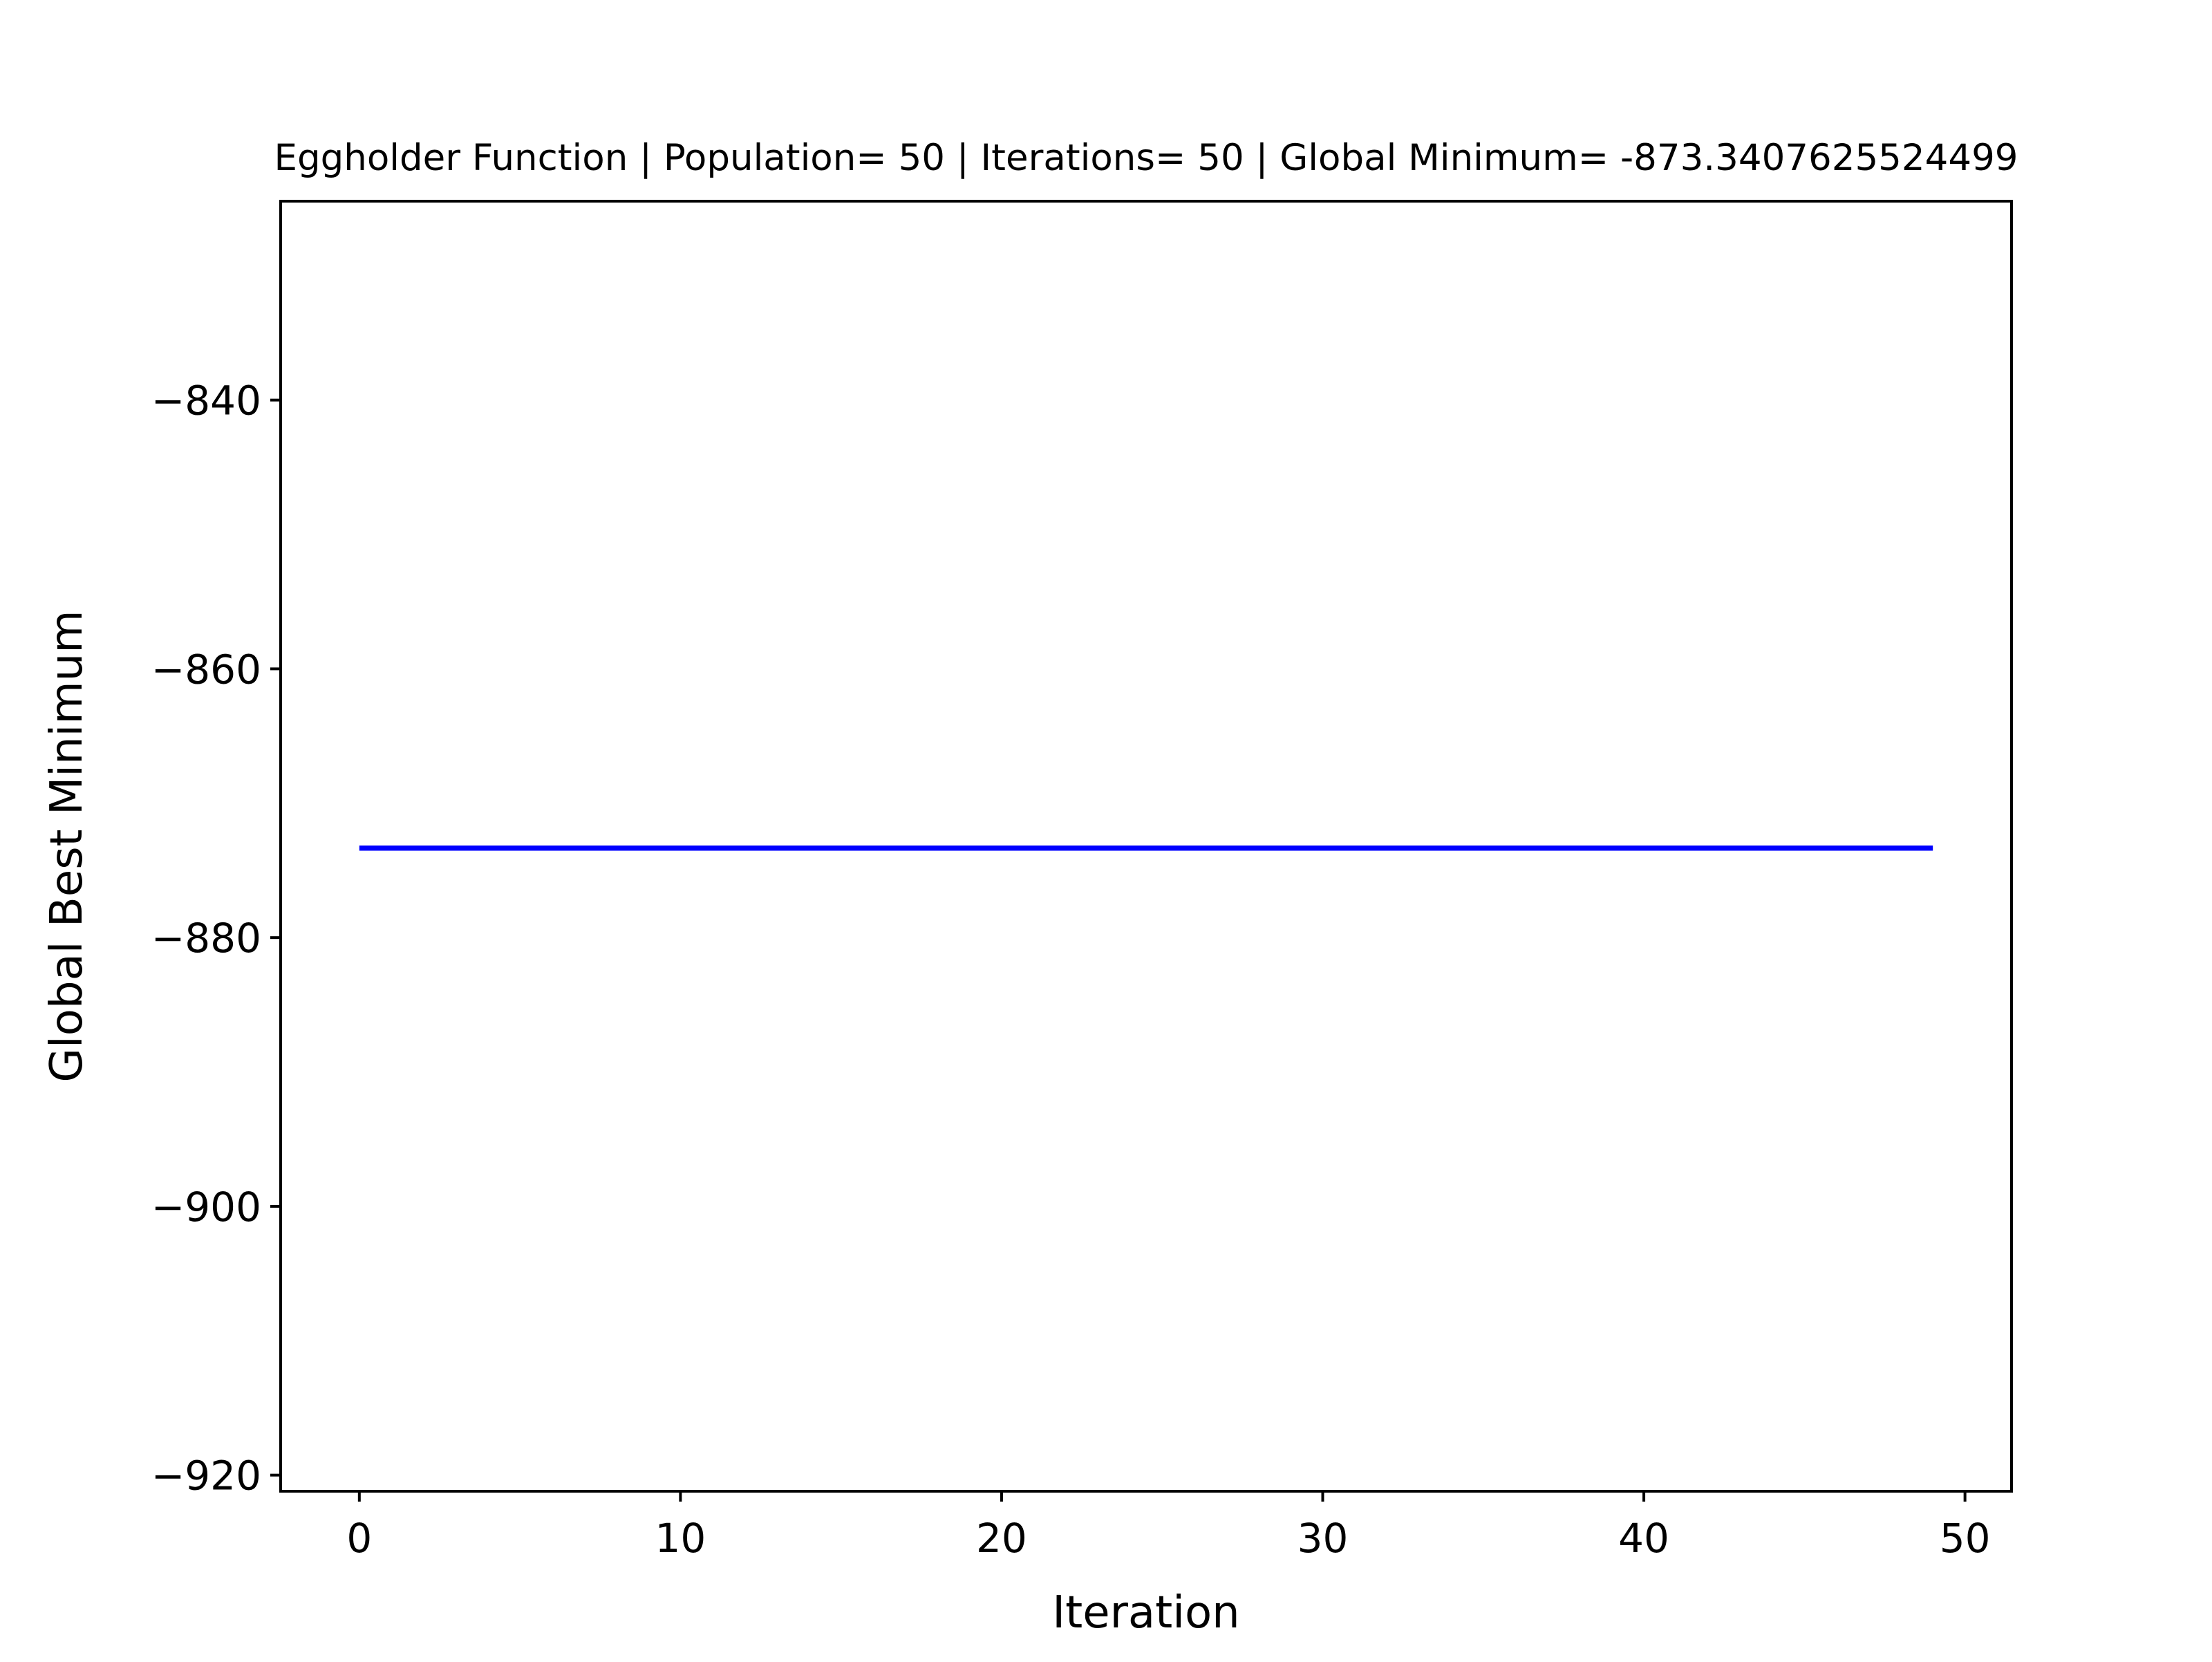 This screenshot has height=1662, width=2212. What do you see at coordinates (206, 939) in the screenshot?
I see `y-tick-label: −880` at bounding box center [206, 939].